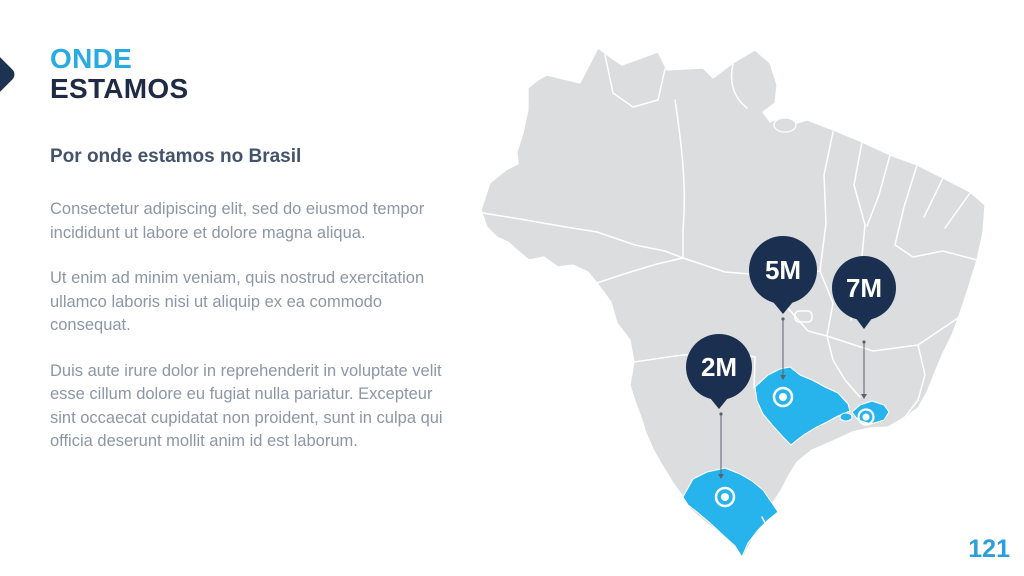  I want to click on slide-title: ESTAMOS, so click(119, 88).